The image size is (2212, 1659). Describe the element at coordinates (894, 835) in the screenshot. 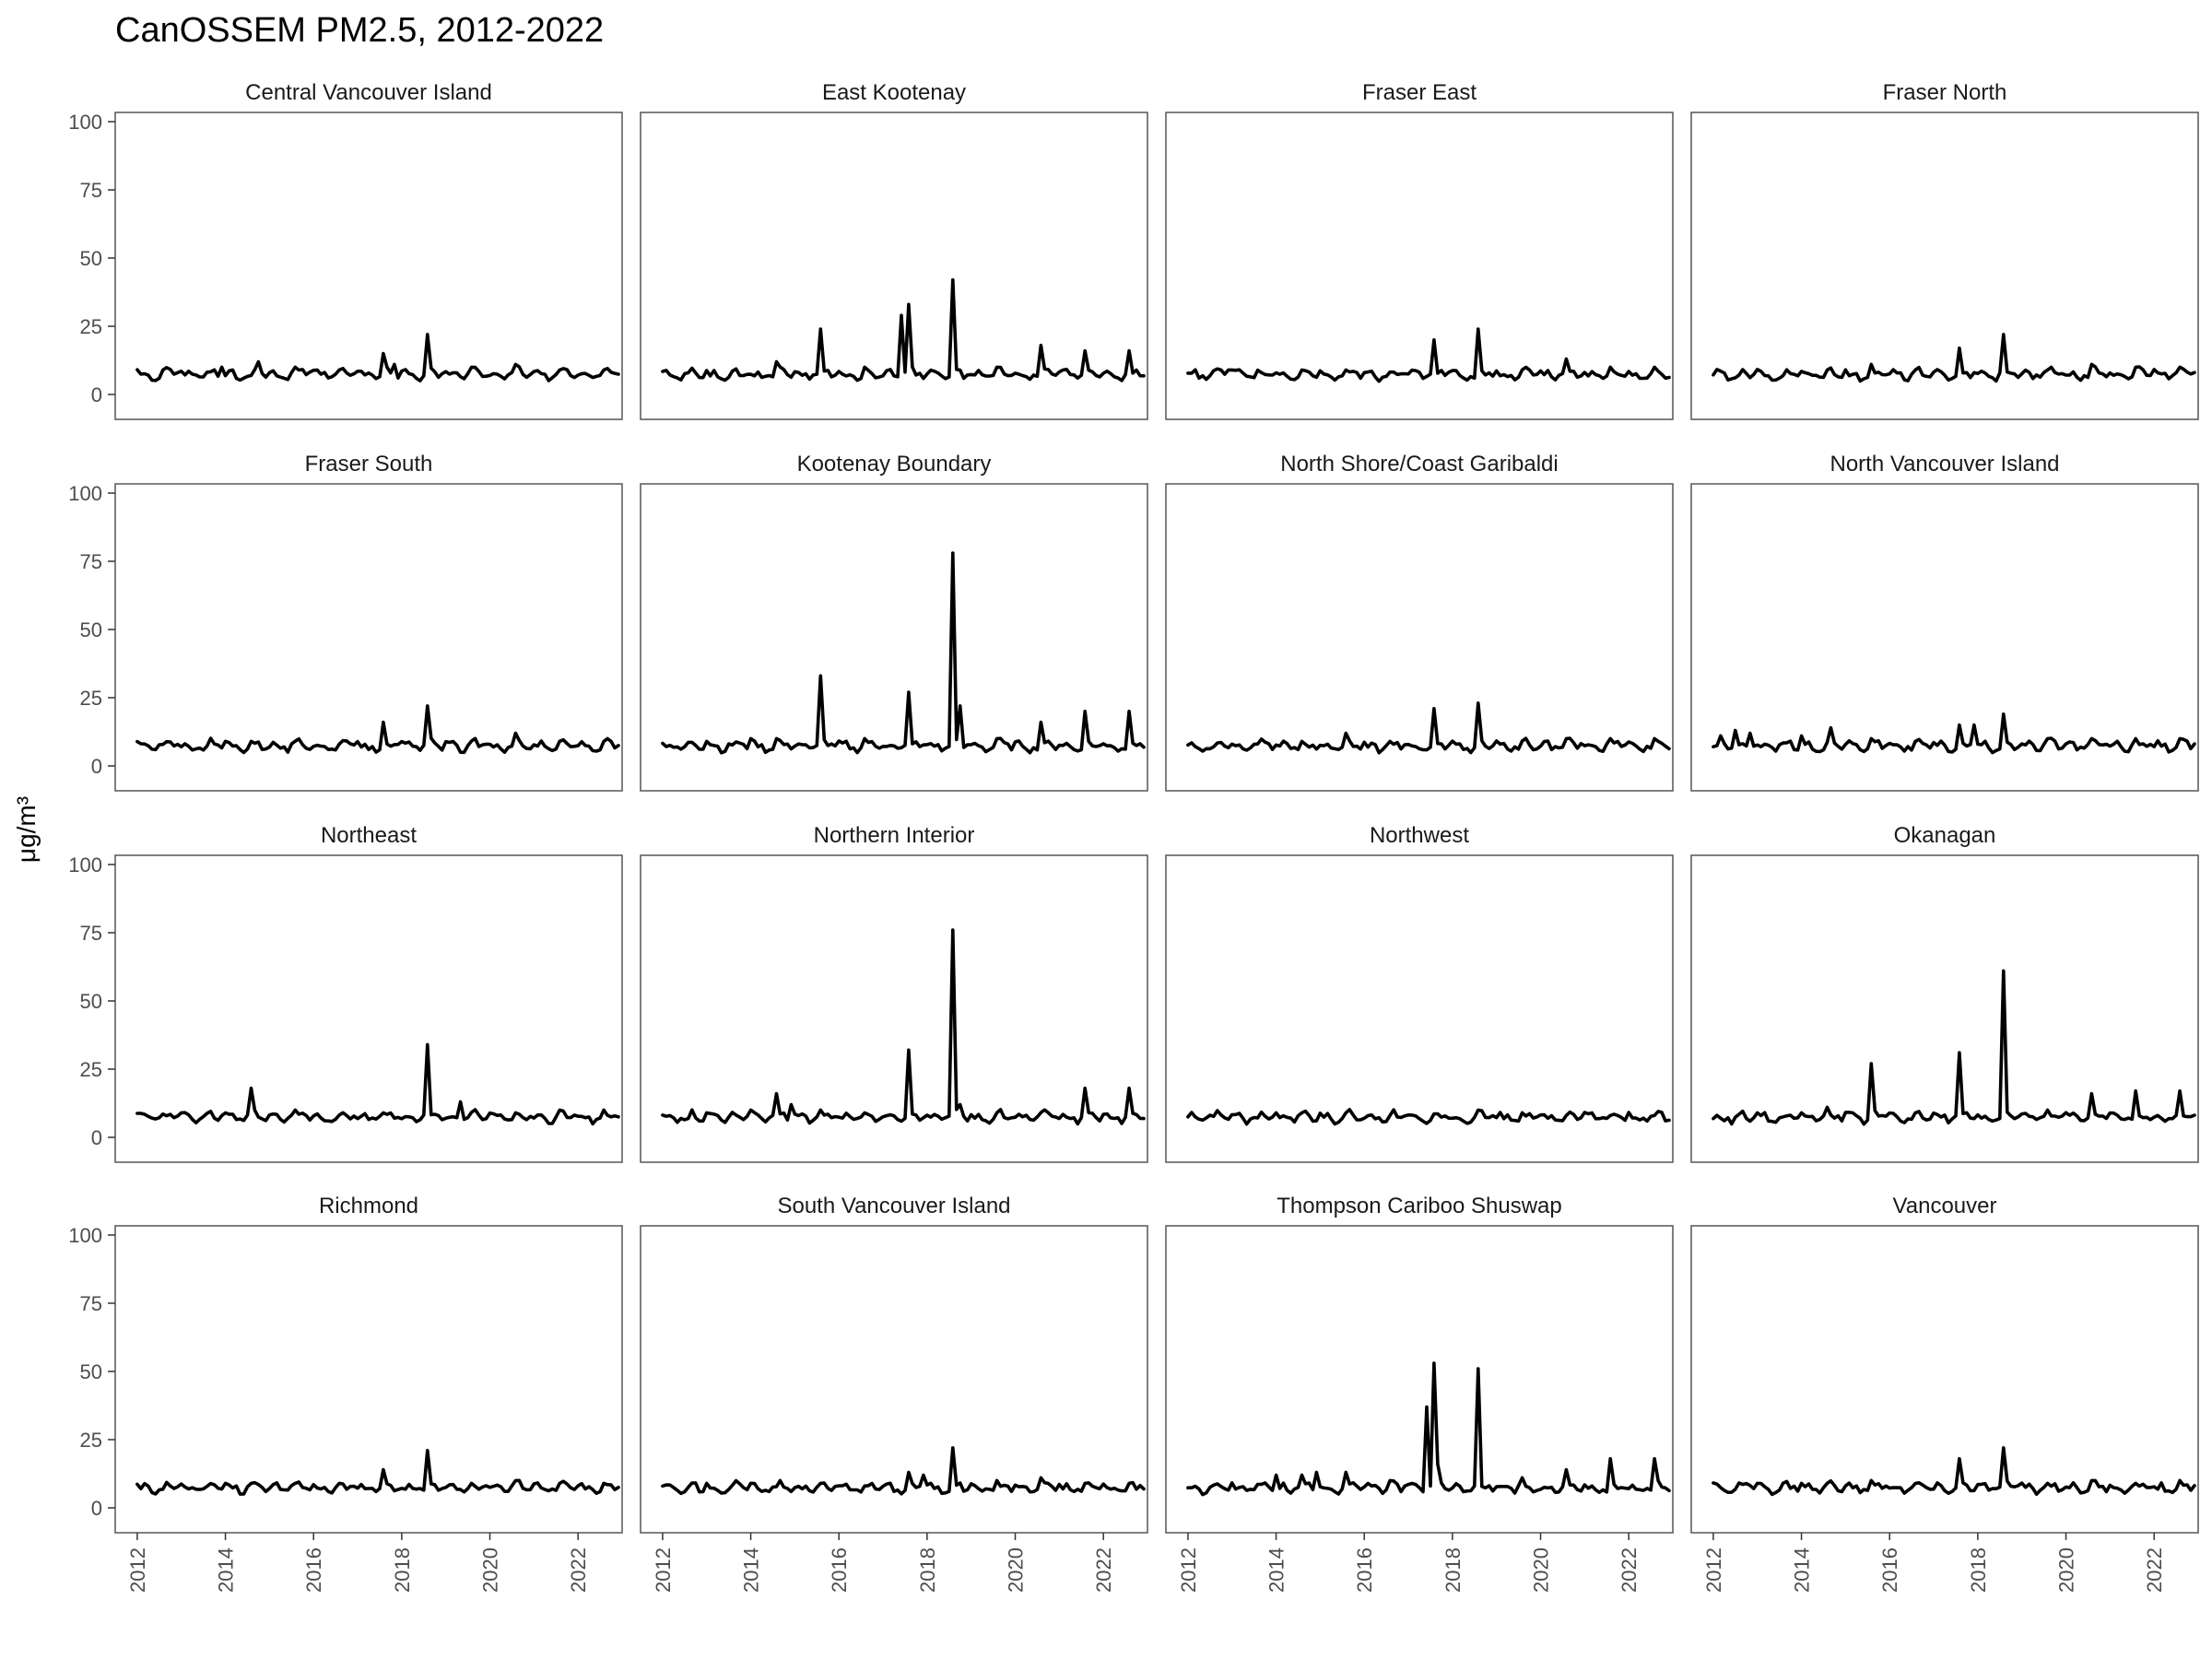

I see `panel-title: Northern Interior` at that location.